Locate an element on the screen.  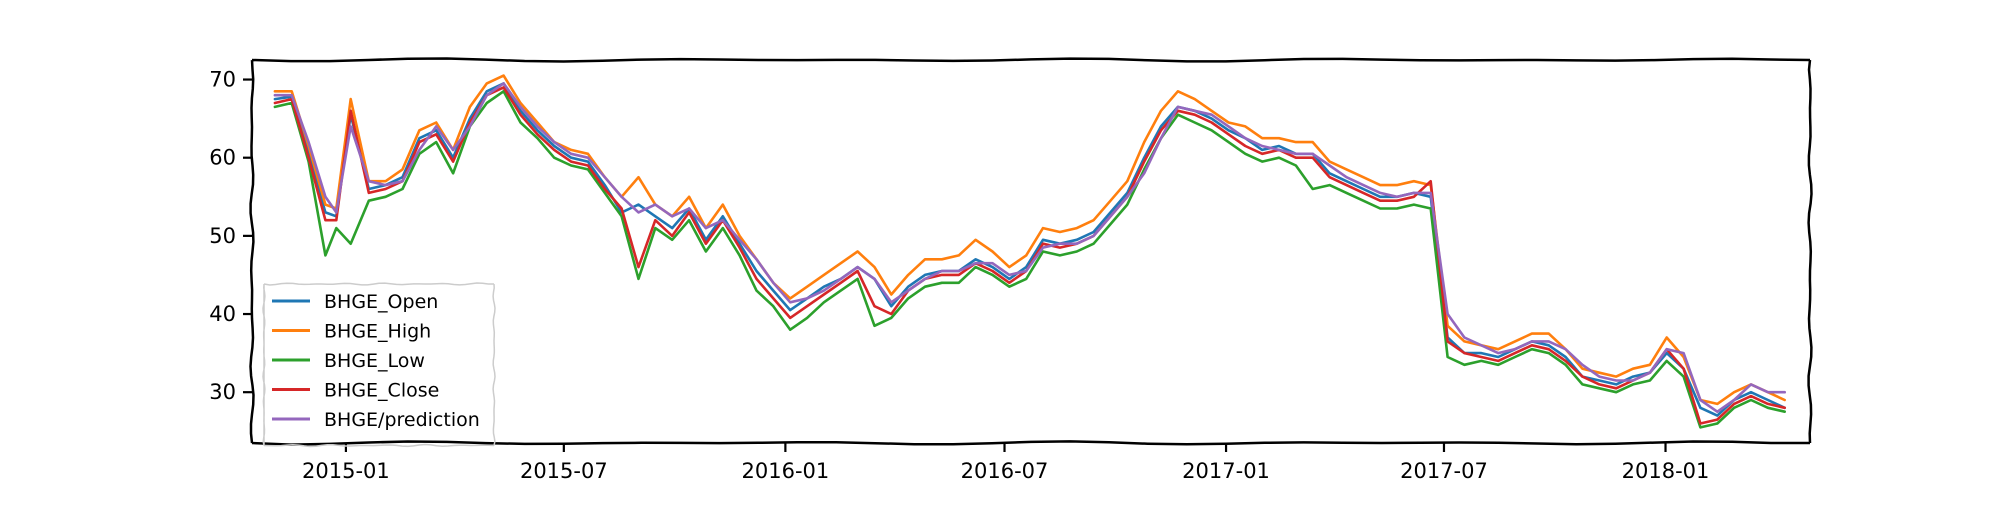
x-tick-label: 2018-01 is located at coordinates (1666, 471).